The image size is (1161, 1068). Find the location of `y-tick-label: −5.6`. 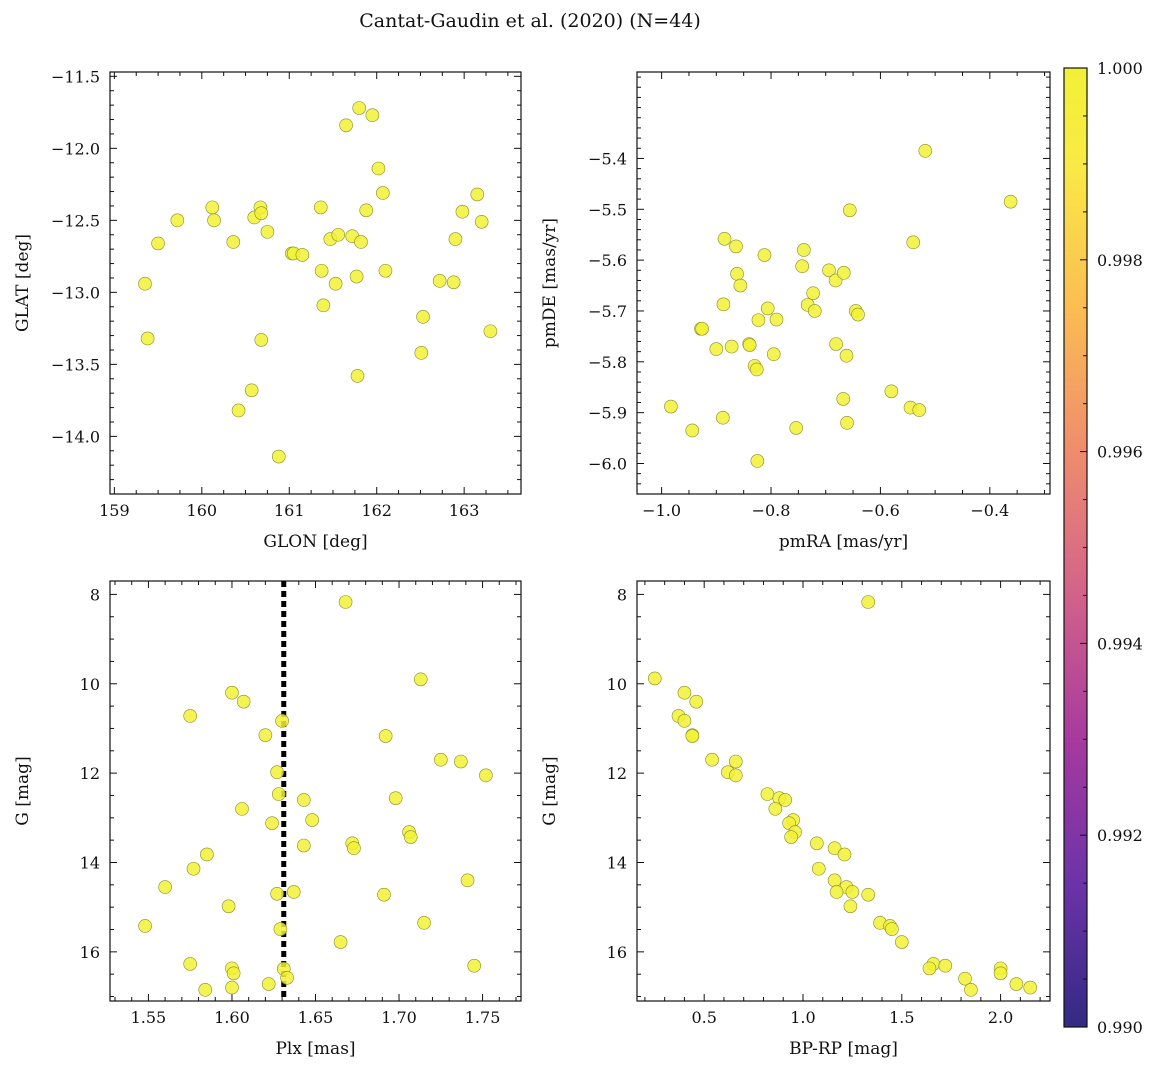

y-tick-label: −5.6 is located at coordinates (607, 260).